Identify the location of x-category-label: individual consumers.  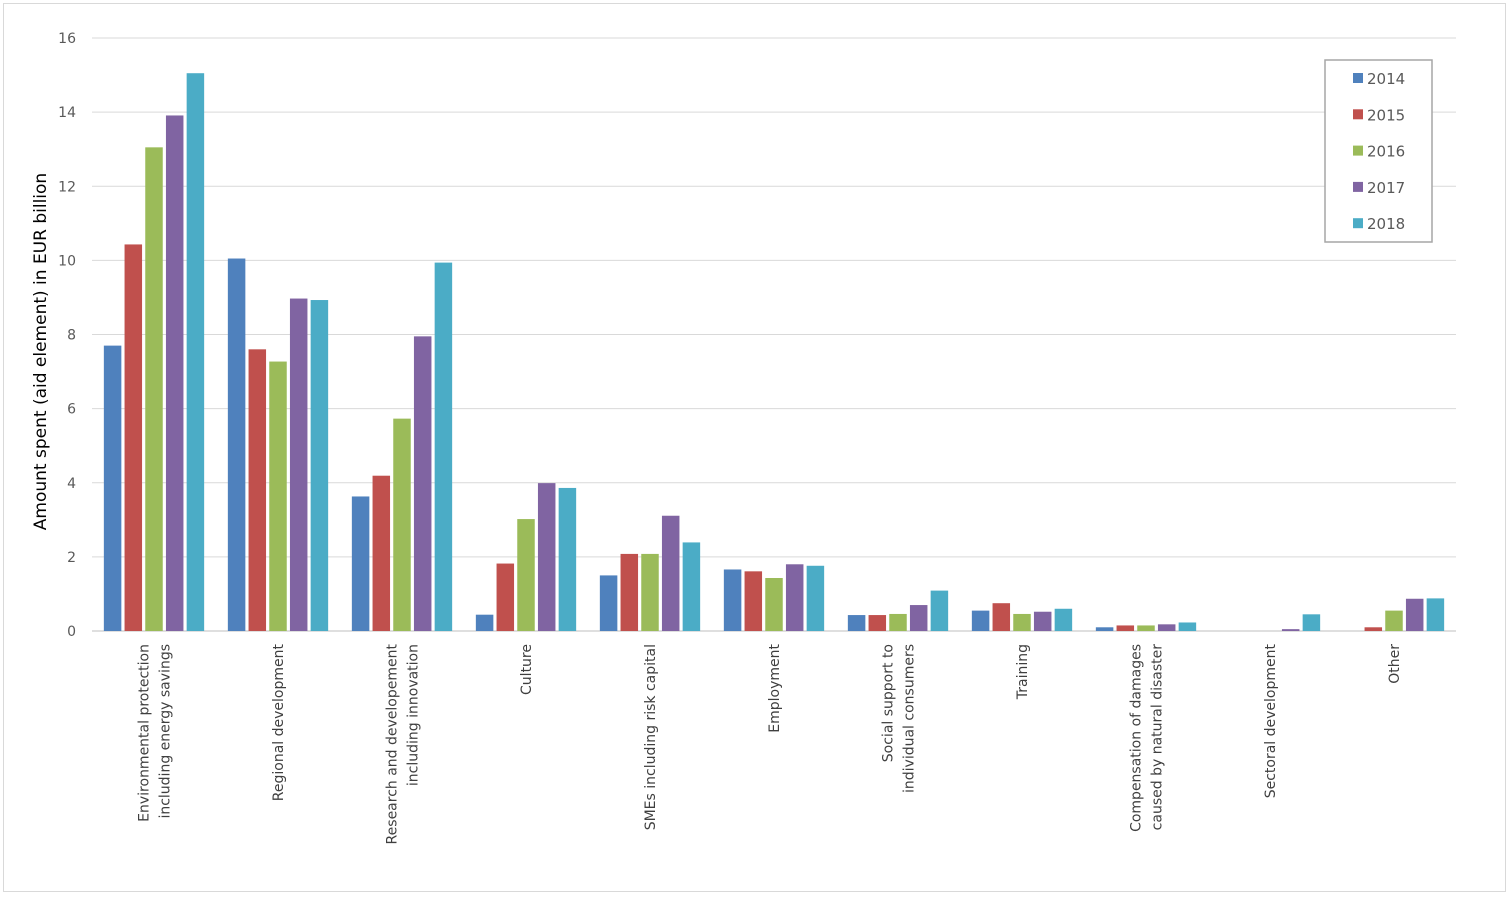
(910, 718).